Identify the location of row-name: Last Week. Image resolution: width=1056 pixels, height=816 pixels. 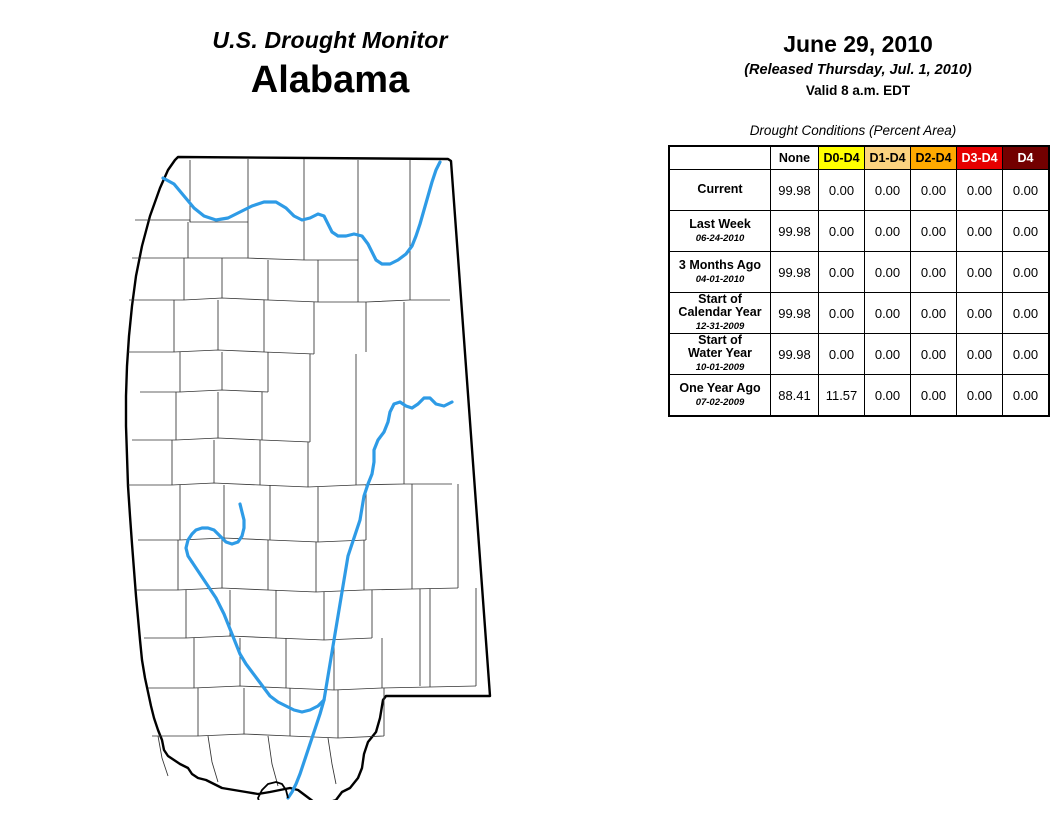
(720, 223).